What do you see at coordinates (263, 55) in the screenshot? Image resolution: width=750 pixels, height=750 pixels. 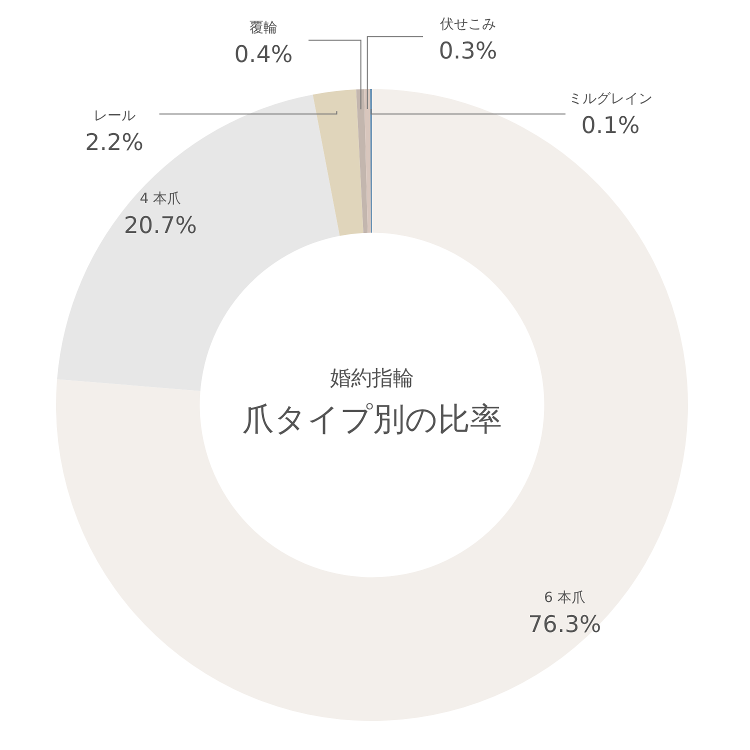 I see `data-label: 0.4%` at bounding box center [263, 55].